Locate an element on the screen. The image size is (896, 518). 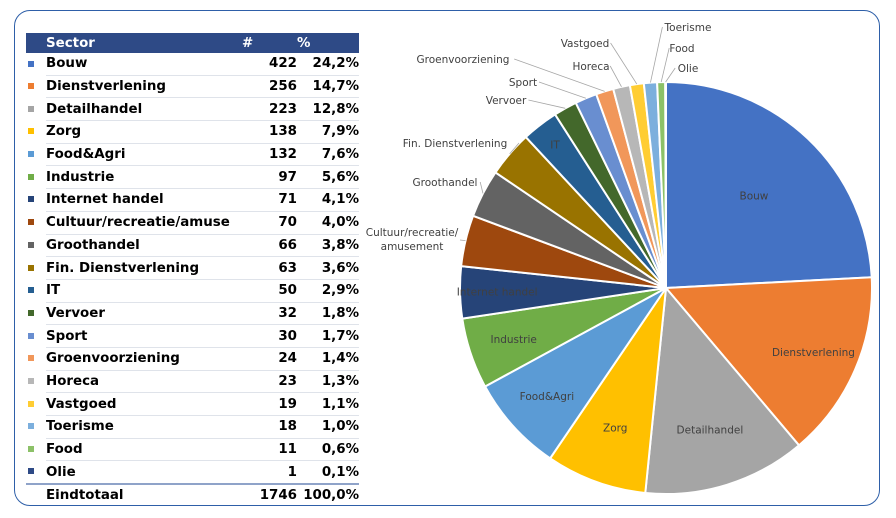
slice-label: Cultuur/recreatie/amusement is located at coordinates (412, 240).